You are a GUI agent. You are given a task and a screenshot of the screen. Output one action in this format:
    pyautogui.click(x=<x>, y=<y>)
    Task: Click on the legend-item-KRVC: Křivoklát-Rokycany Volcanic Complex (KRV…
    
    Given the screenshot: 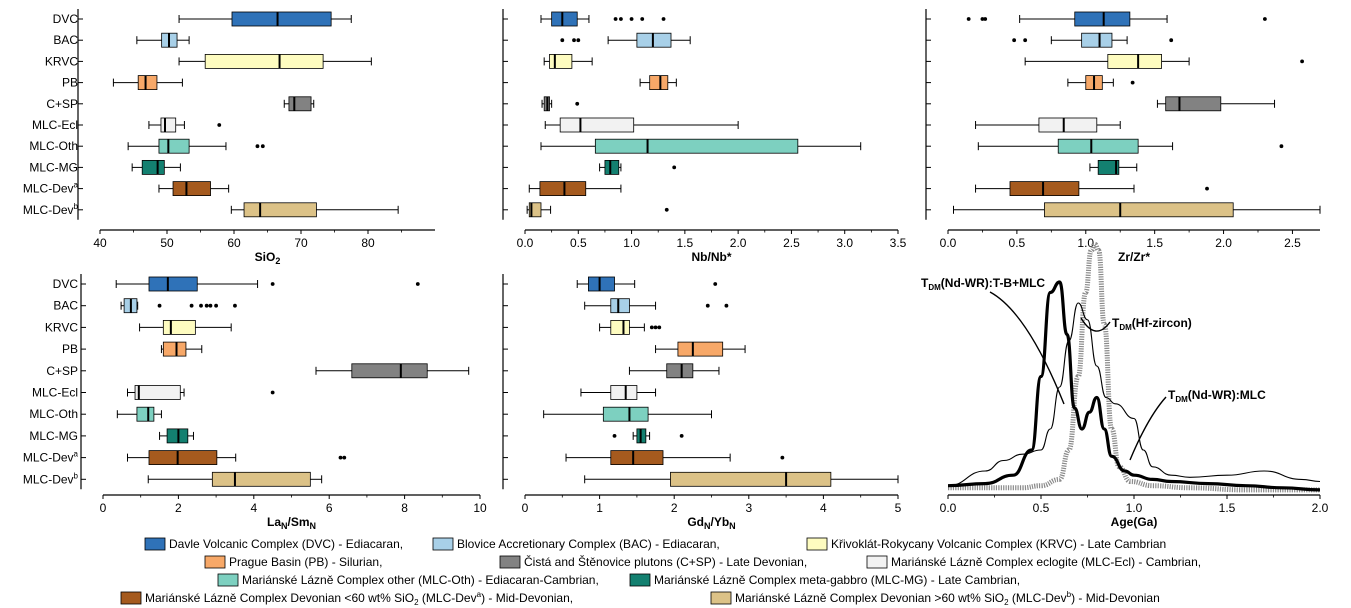 What is the action you would take?
    pyautogui.click(x=986, y=544)
    